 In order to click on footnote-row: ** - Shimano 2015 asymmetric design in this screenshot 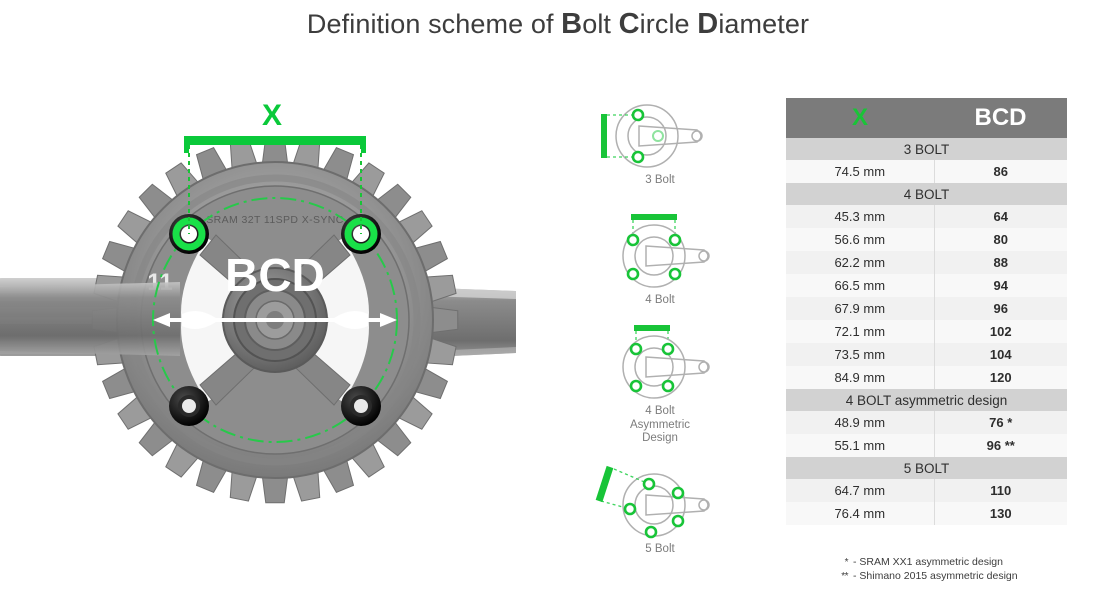, I will do `click(963, 577)`.